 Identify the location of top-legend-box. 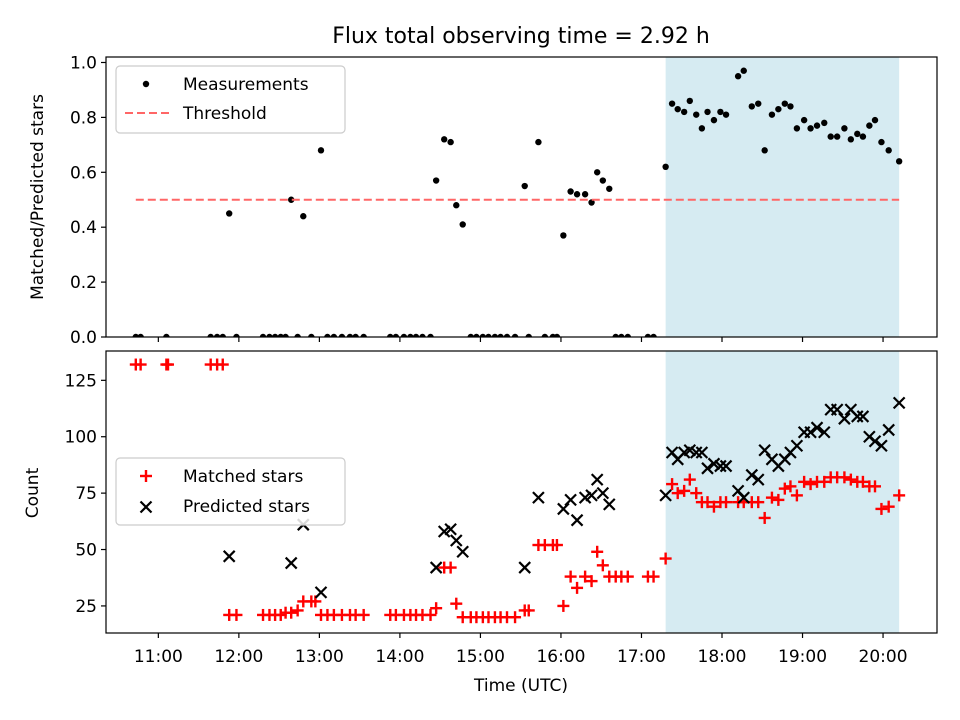
(230, 99).